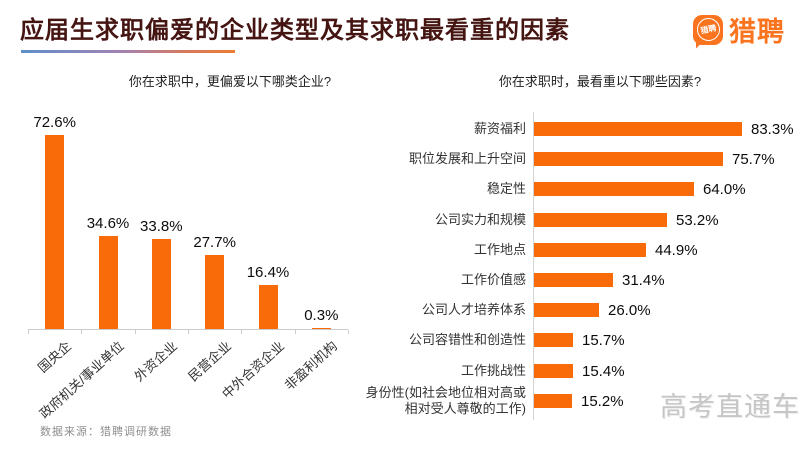  What do you see at coordinates (467, 340) in the screenshot?
I see `category-label: 公司容错性和创造性` at bounding box center [467, 340].